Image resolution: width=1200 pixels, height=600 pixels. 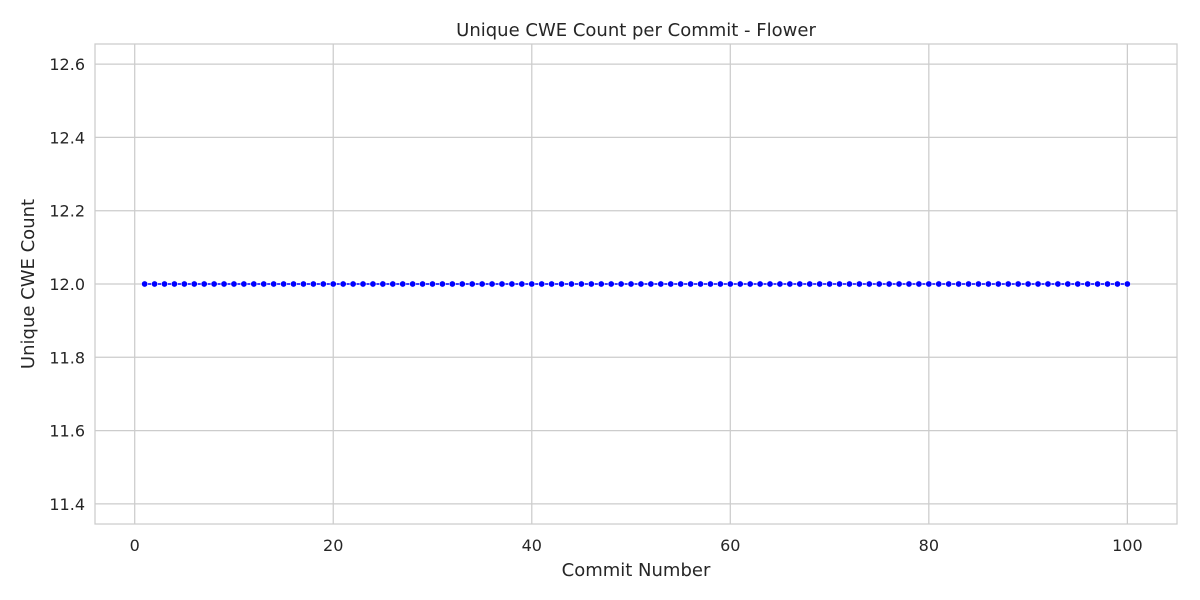 I want to click on data-points, so click(x=636, y=284).